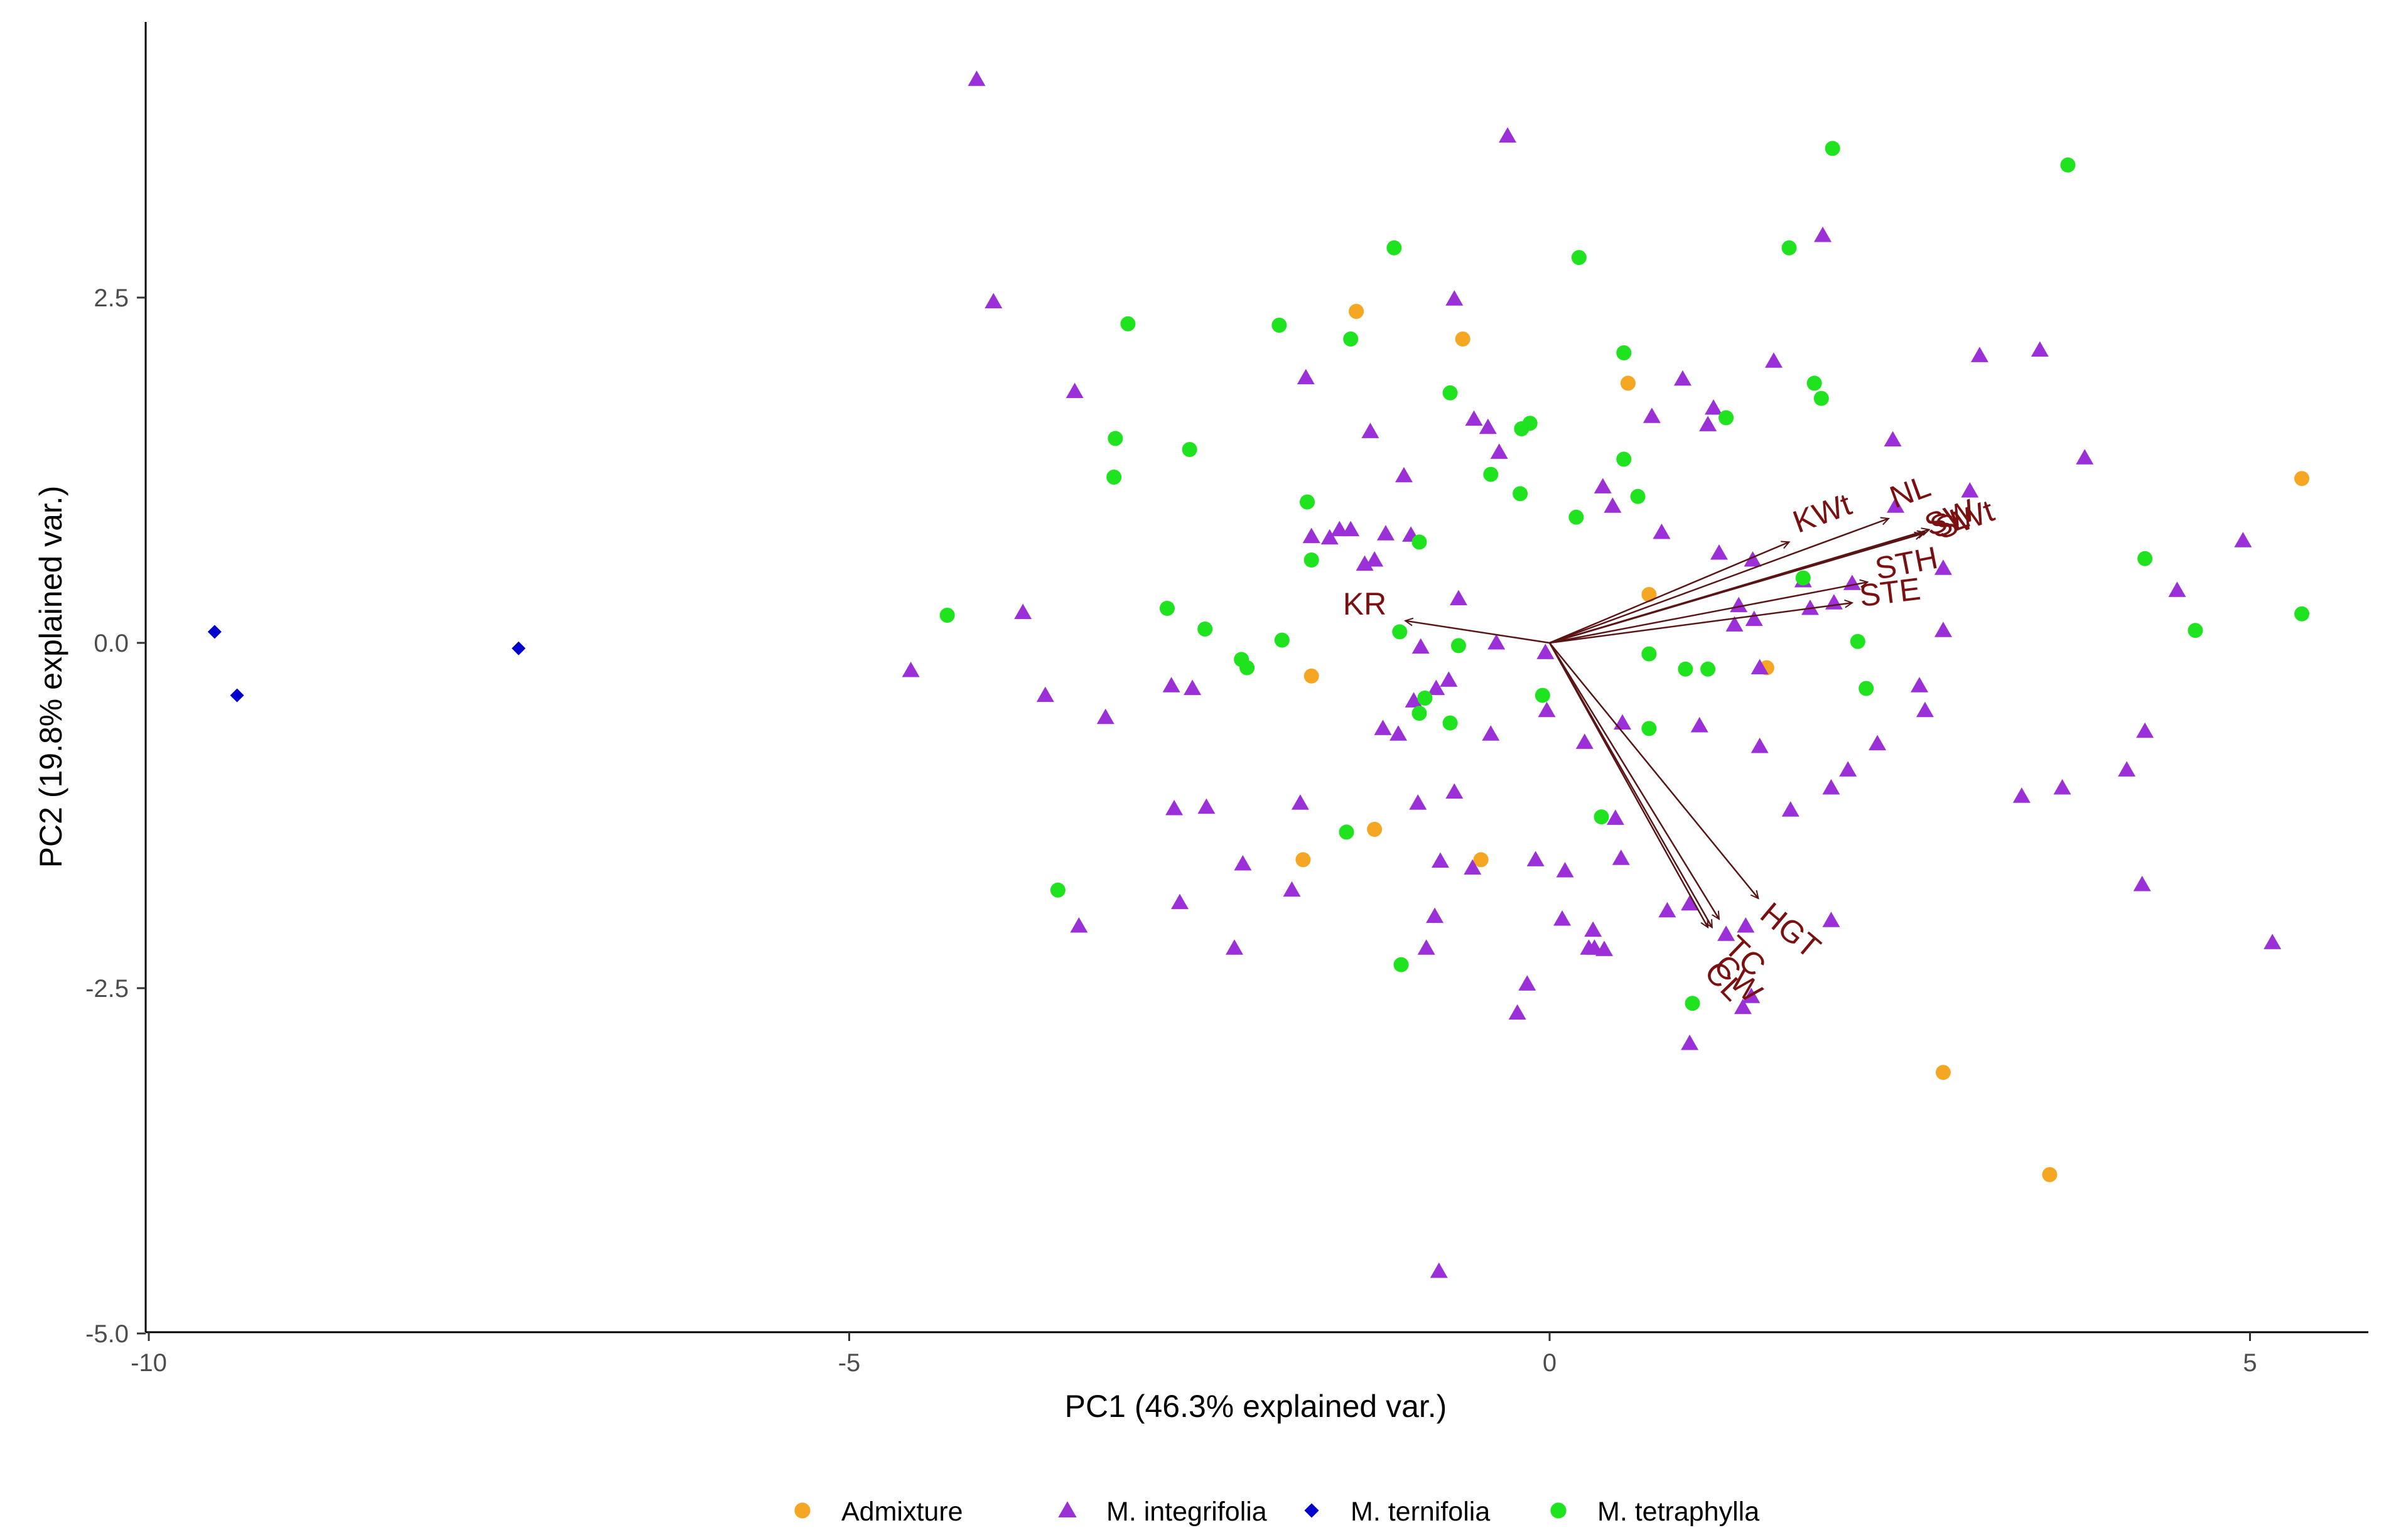  What do you see at coordinates (1669, 593) in the screenshot?
I see `loading-arrow-kwt` at bounding box center [1669, 593].